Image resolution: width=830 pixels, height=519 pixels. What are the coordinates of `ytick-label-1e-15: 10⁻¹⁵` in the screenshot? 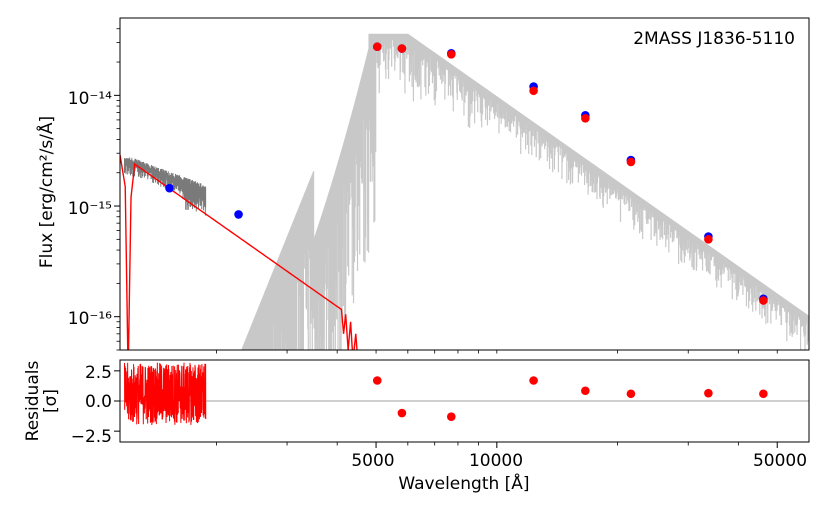 It's located at (90, 209).